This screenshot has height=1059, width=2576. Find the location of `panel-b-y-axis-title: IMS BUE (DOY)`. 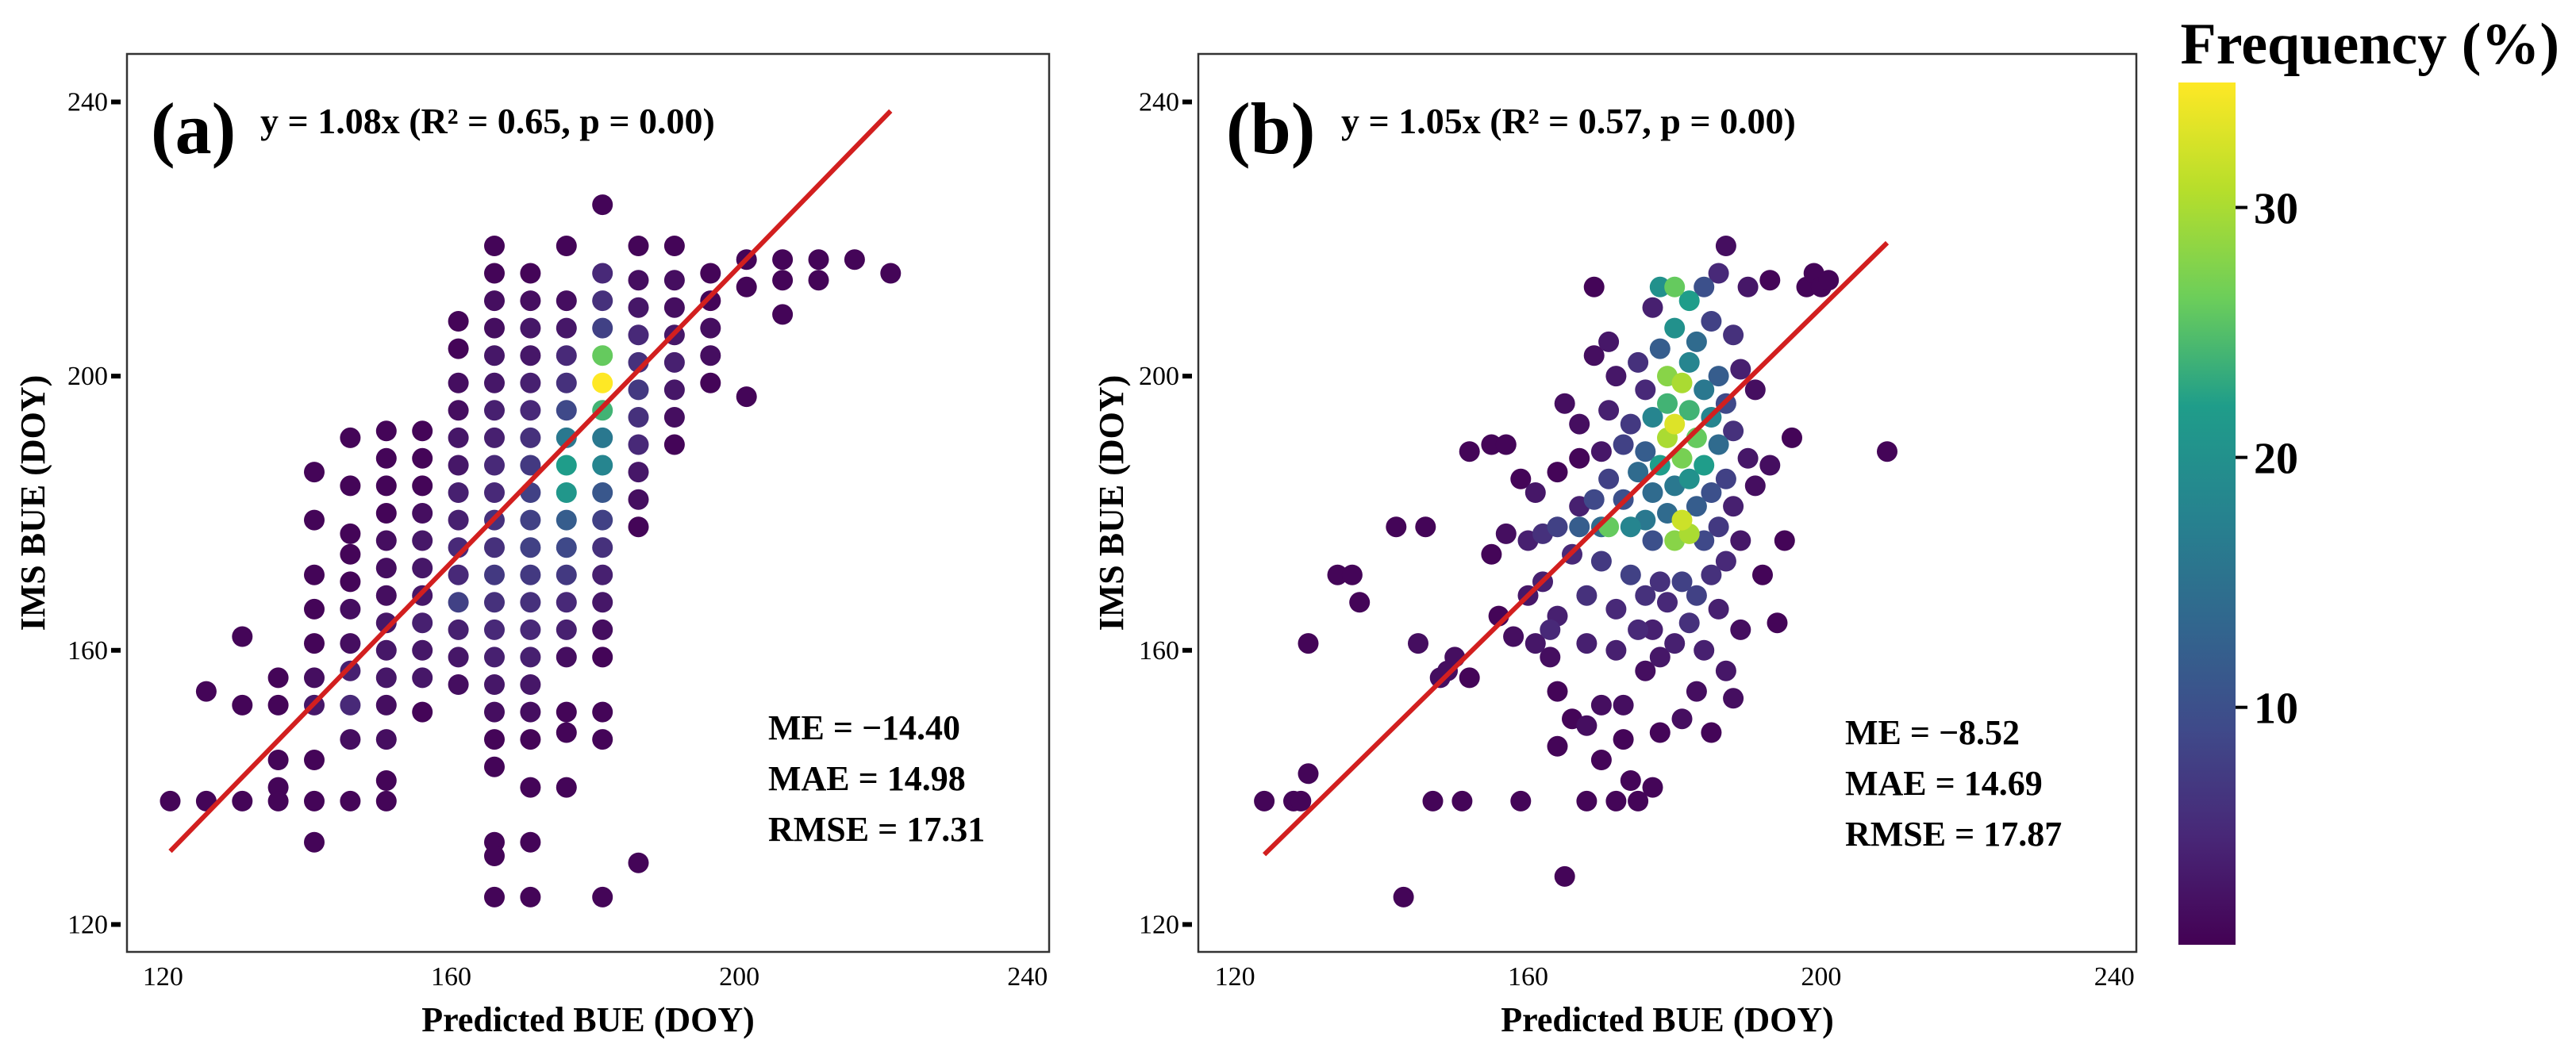

panel-b-y-axis-title: IMS BUE (DOY) is located at coordinates (1111, 503).